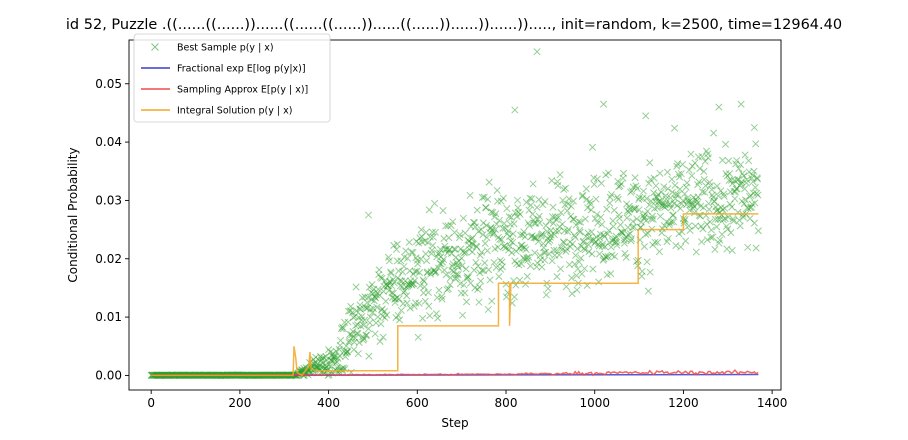  I want to click on legend-label: Integral Solution p(y | x), so click(234, 111).